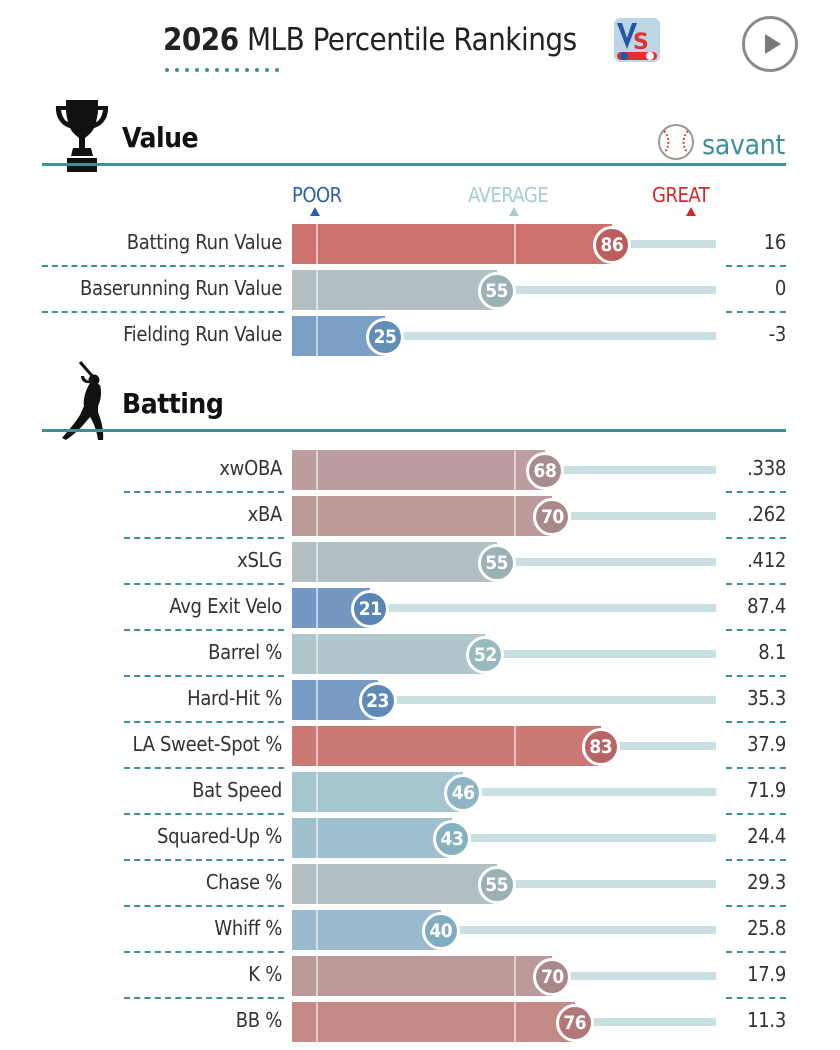 The width and height of the screenshot is (840, 1050). I want to click on metric-value: 24.4, so click(766, 836).